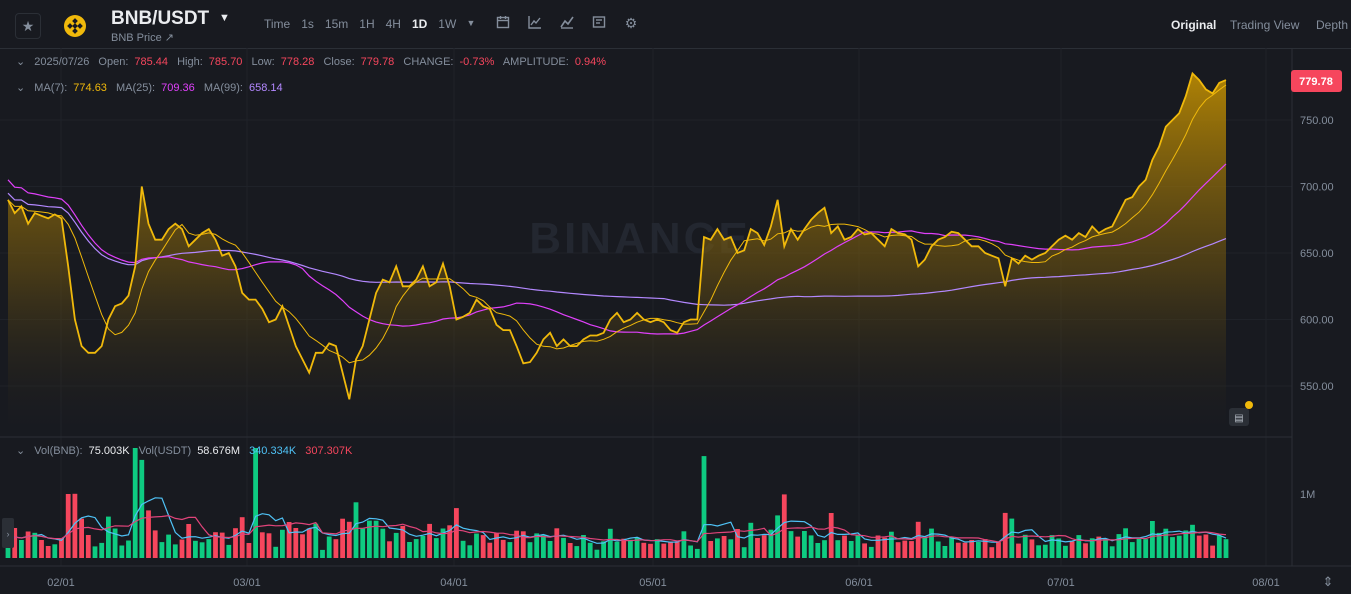 This screenshot has width=1351, height=594. Describe the element at coordinates (1194, 25) in the screenshot. I see `view-original-tab: Original` at that location.